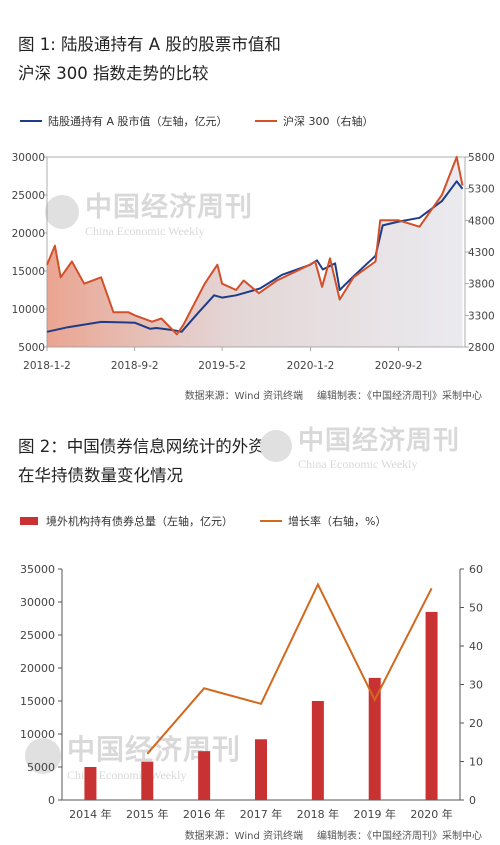  I want to click on chart1-left-tick-label: 15000, so click(28, 272).